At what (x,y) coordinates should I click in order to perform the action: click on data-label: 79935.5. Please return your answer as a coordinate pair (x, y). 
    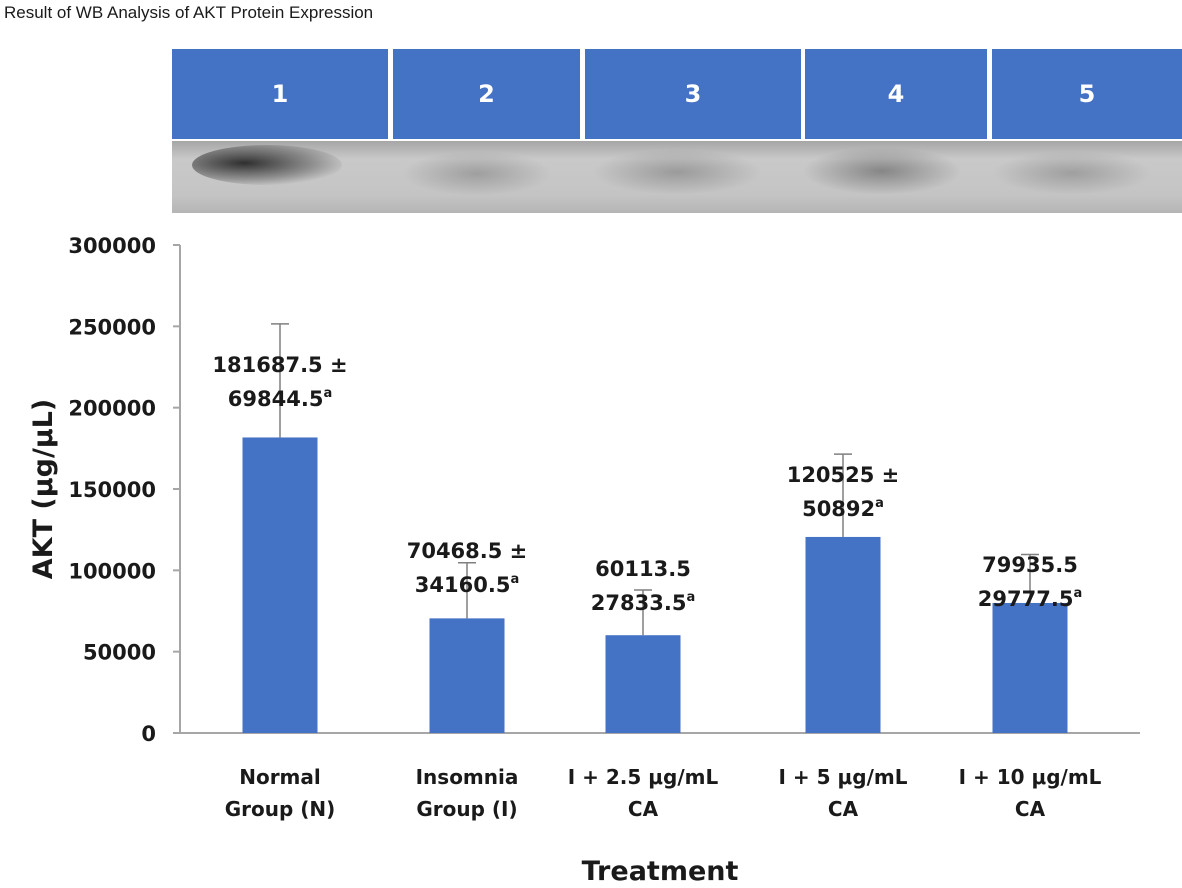
    Looking at the image, I should click on (1030, 565).